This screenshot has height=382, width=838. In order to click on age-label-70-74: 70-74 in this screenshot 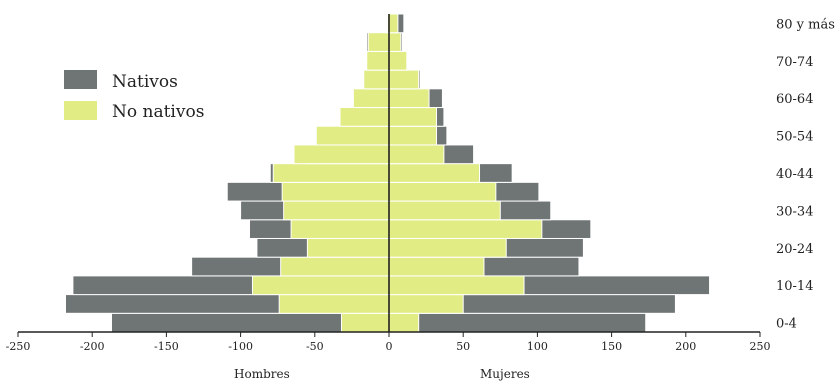, I will do `click(794, 62)`.